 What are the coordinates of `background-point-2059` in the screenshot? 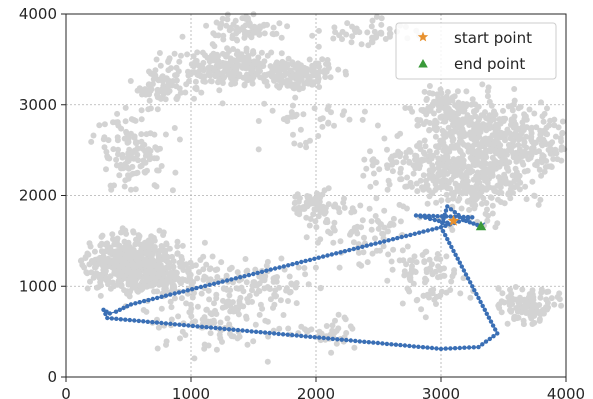 It's located at (522, 156).